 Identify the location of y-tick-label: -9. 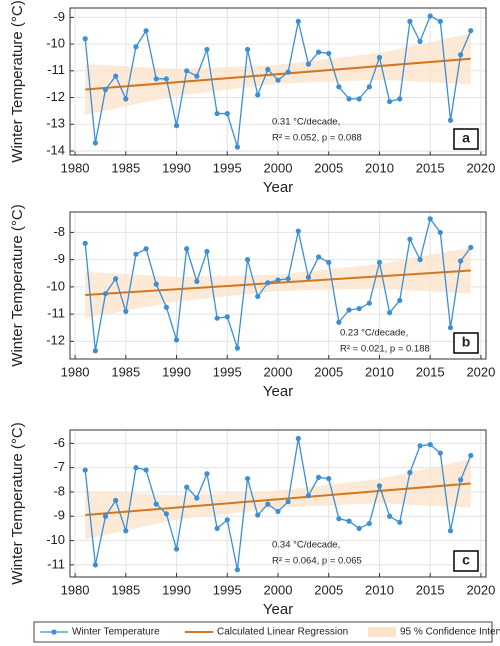
(59, 258).